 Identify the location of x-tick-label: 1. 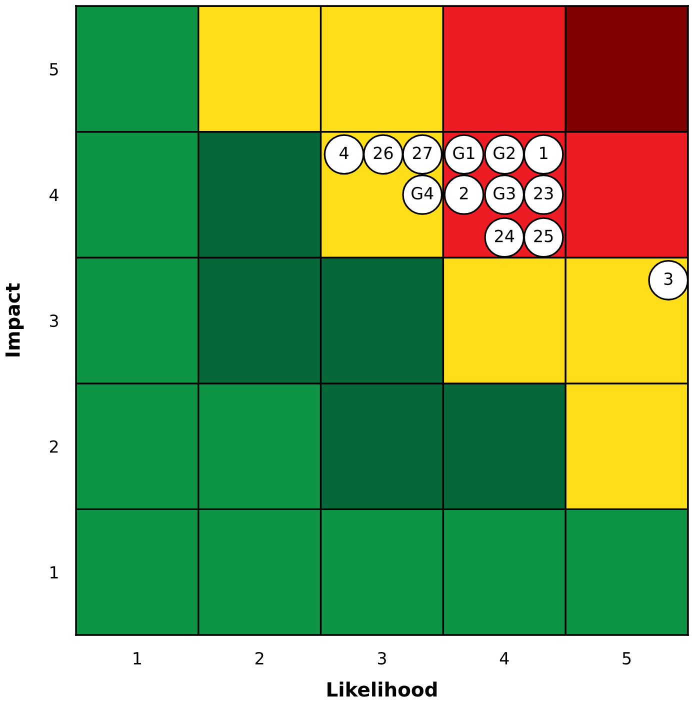
(137, 658).